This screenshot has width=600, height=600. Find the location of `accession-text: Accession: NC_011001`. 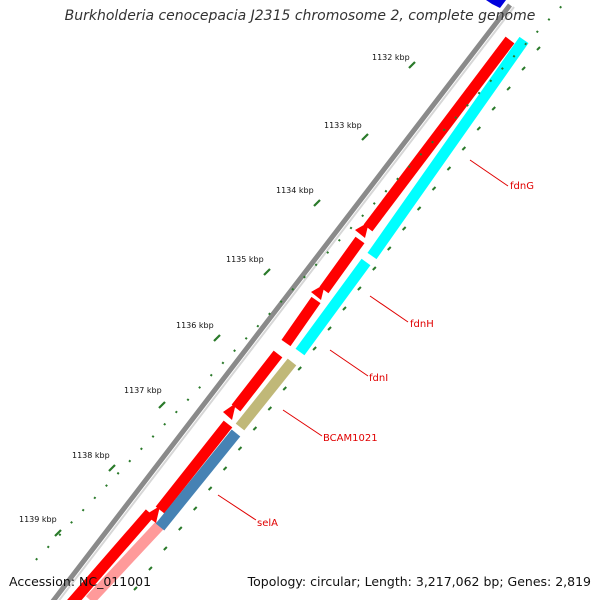

accession-text: Accession: NC_011001 is located at coordinates (80, 581).